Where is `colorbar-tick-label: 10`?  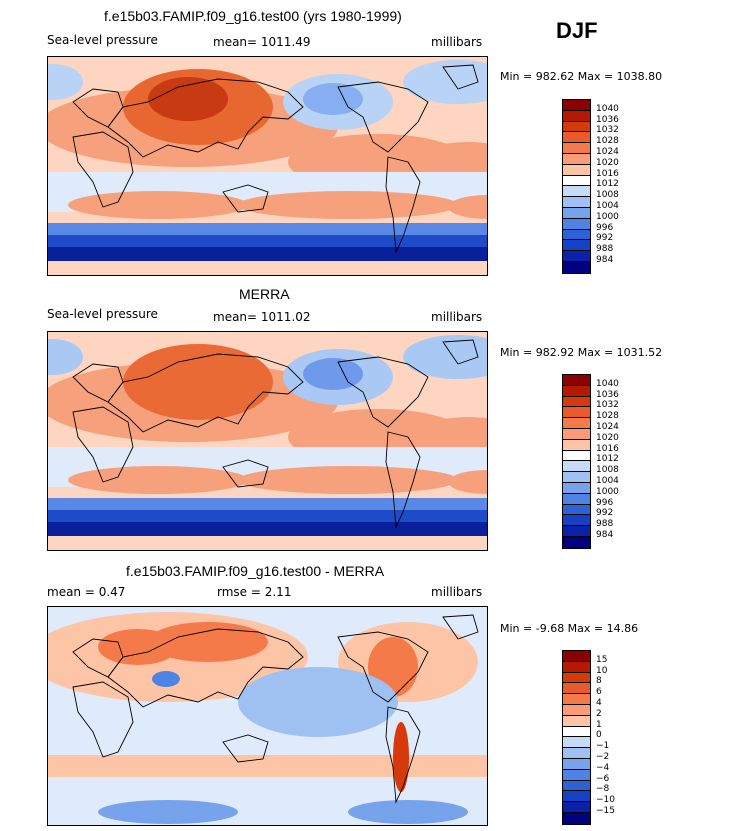
colorbar-tick-label: 10 is located at coordinates (602, 670).